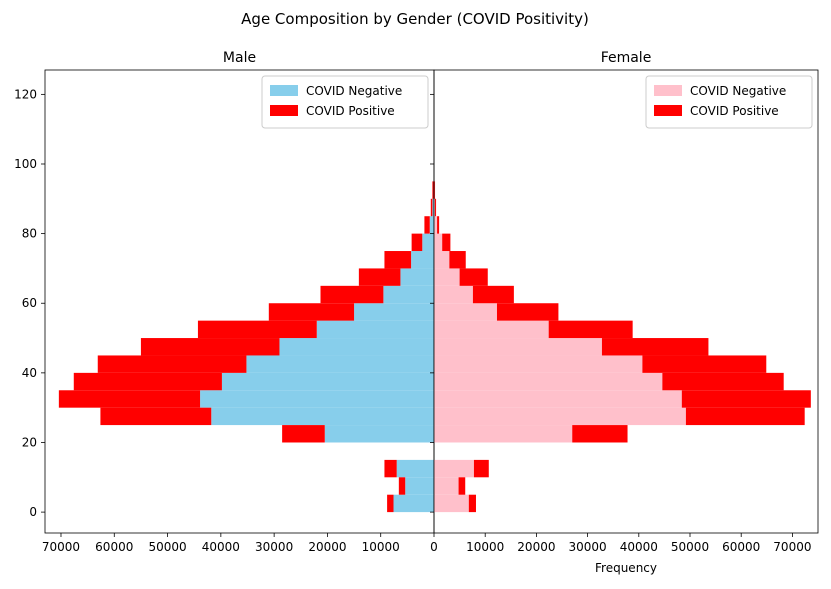  What do you see at coordinates (33, 512) in the screenshot?
I see `y-tick-label: 0` at bounding box center [33, 512].